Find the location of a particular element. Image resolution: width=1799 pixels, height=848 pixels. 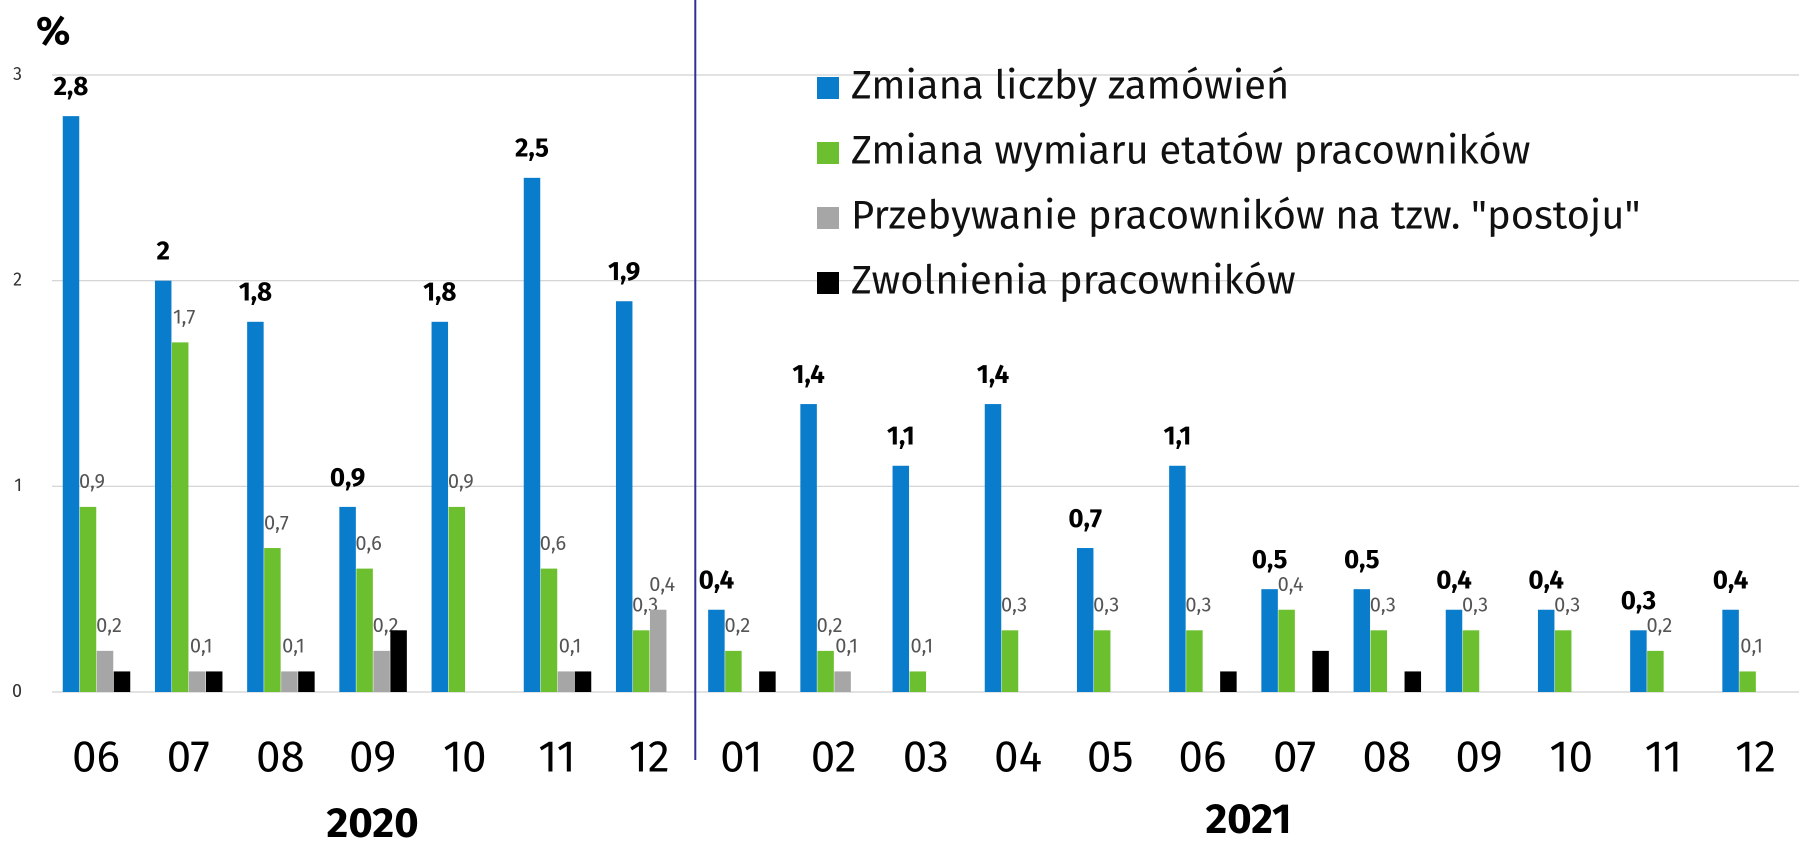

x-tick-label: 03 is located at coordinates (926, 757).